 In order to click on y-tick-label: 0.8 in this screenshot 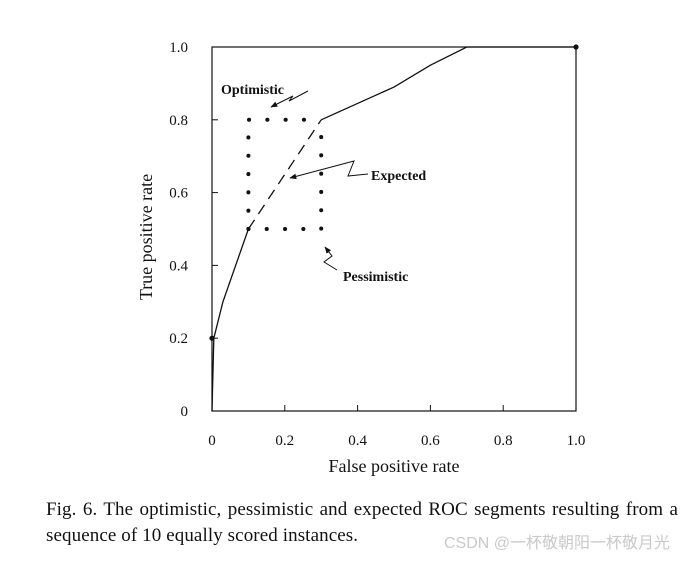, I will do `click(178, 121)`.